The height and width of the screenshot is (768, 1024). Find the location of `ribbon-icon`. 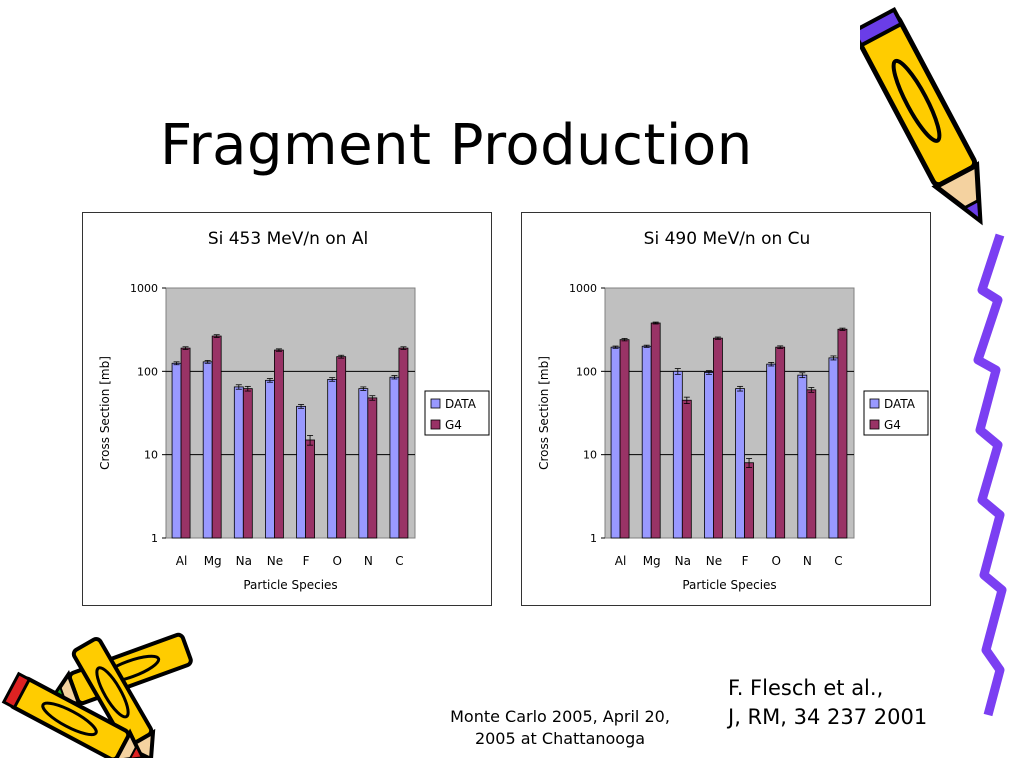

ribbon-icon is located at coordinates (990, 475).